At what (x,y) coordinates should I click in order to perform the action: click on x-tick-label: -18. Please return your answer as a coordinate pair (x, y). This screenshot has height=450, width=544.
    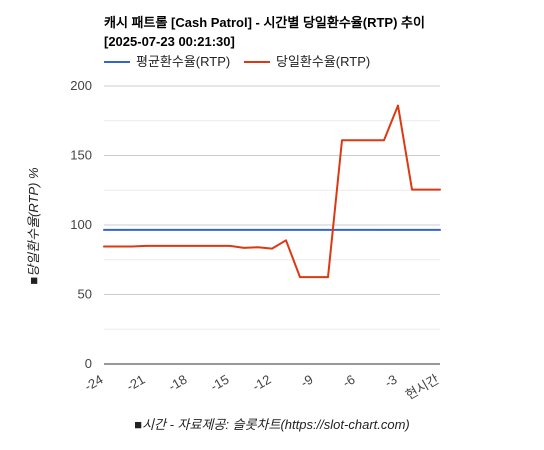
    Looking at the image, I should click on (178, 383).